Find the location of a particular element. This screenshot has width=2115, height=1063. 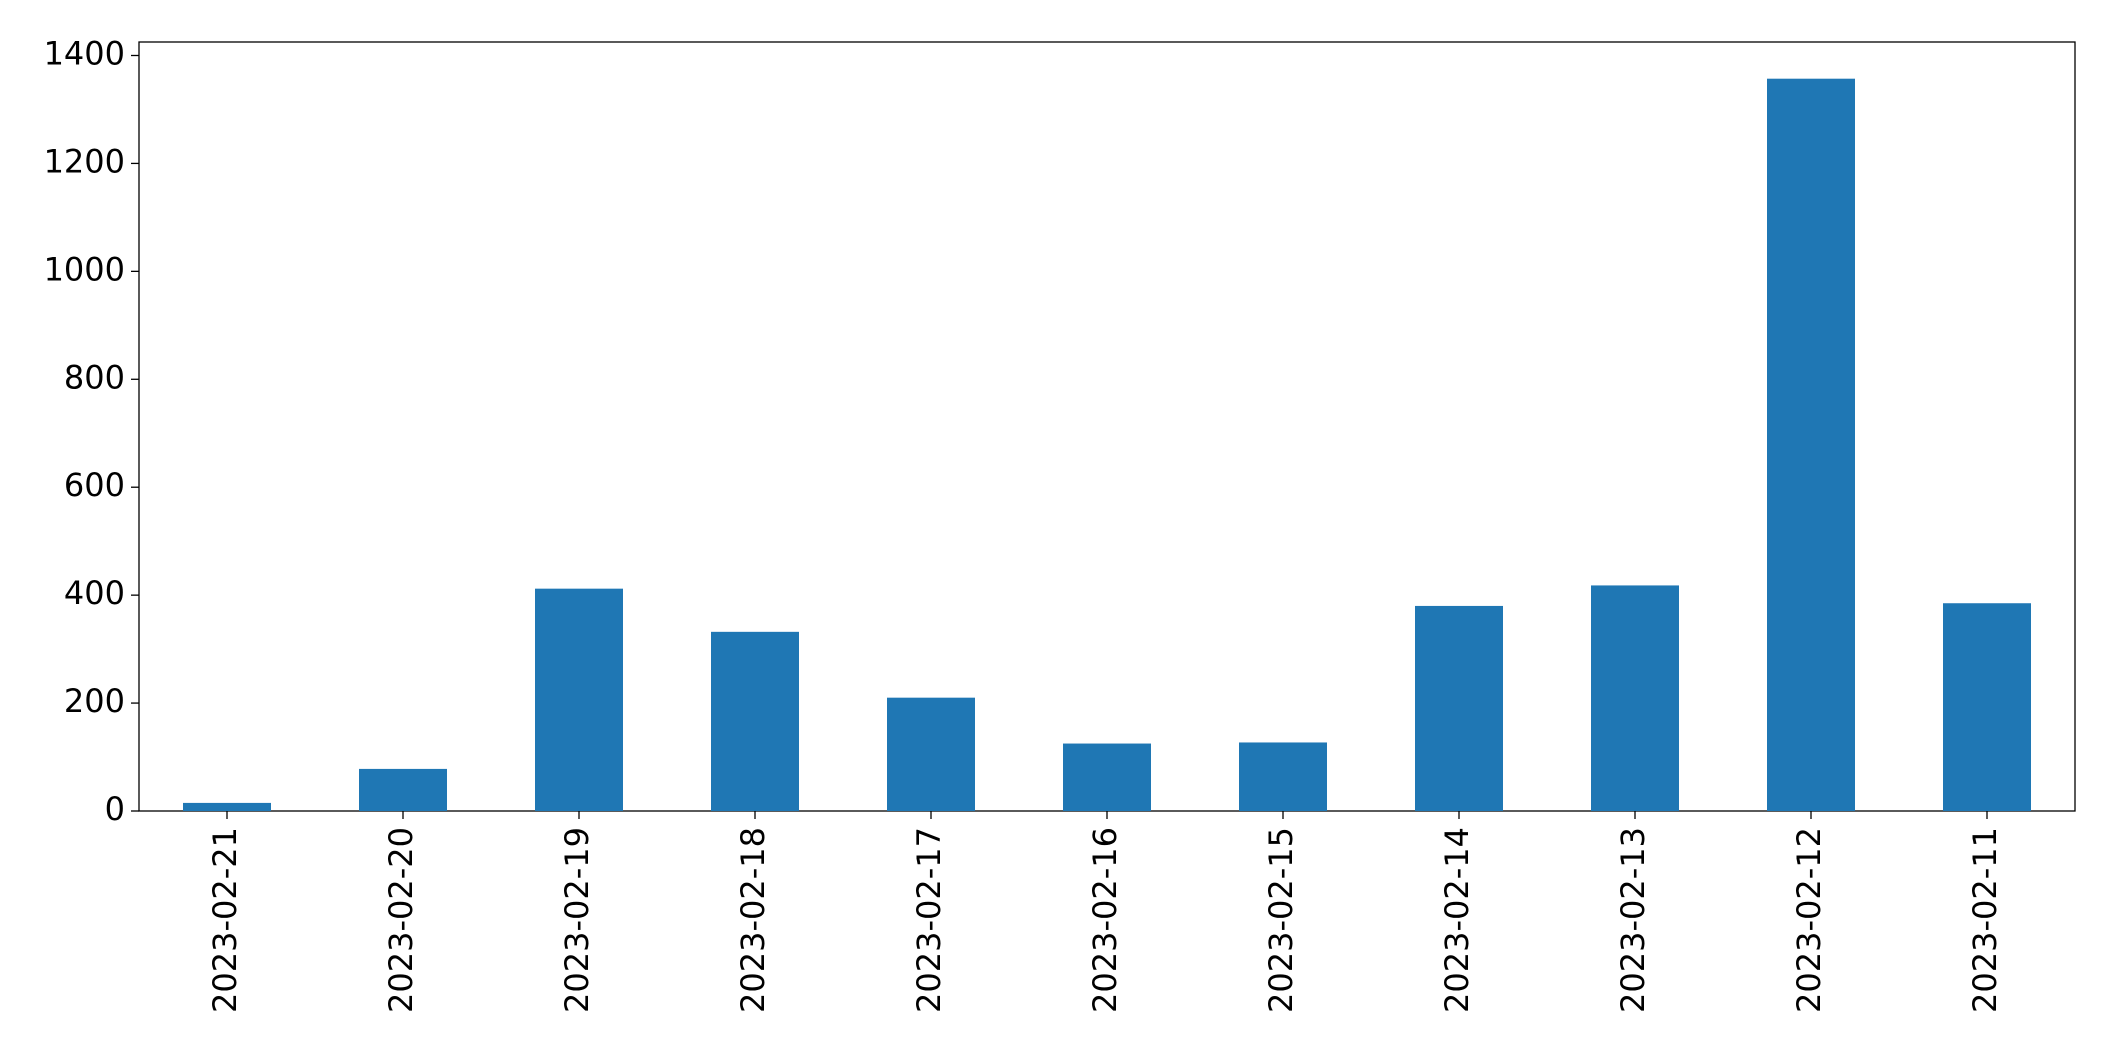

x-tick-label: 2023-02-18 is located at coordinates (753, 920).